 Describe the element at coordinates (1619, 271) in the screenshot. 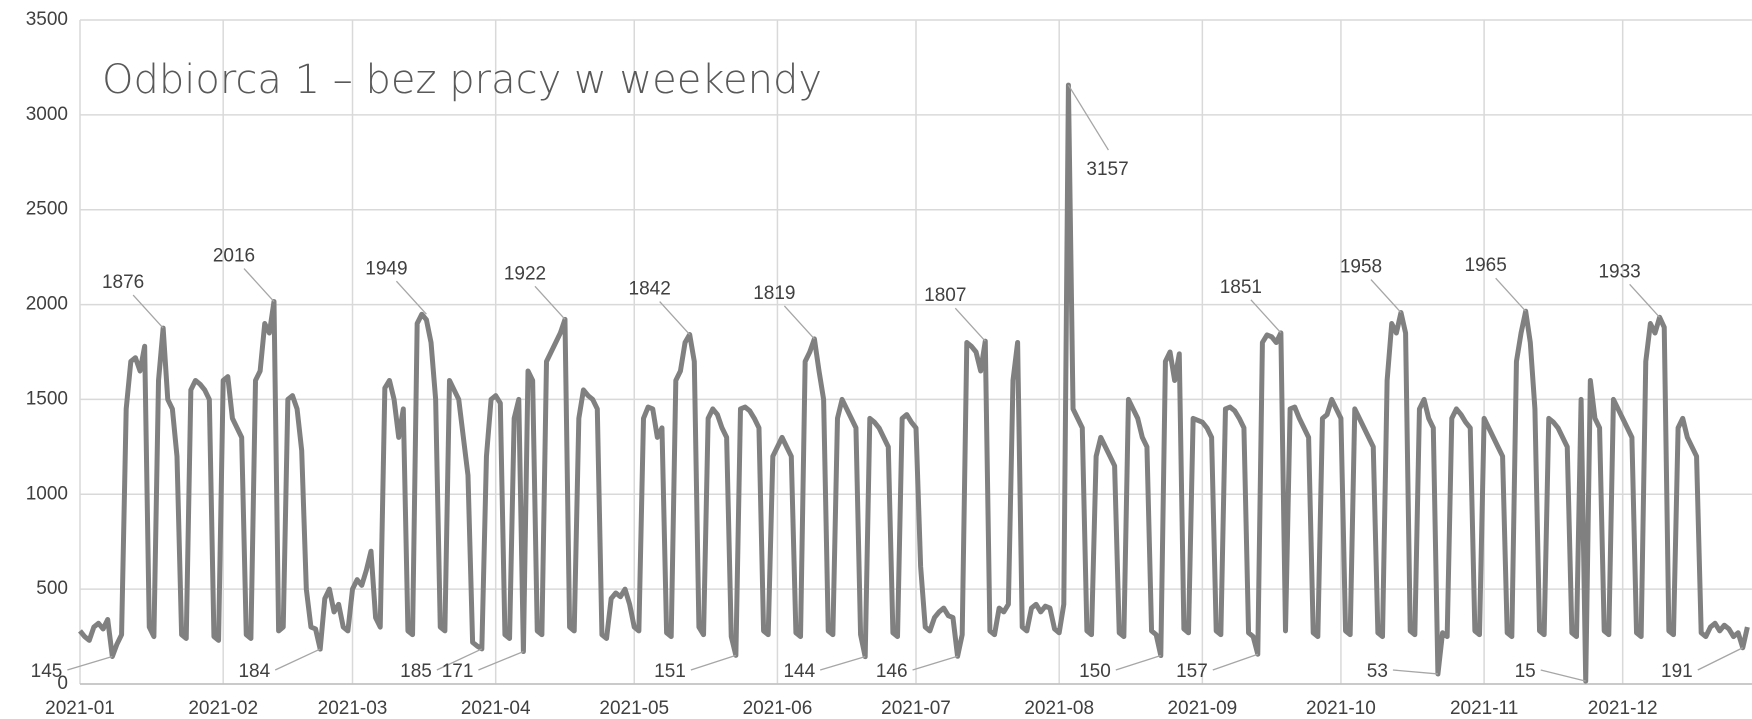

I see `annotation-label: 1933` at that location.